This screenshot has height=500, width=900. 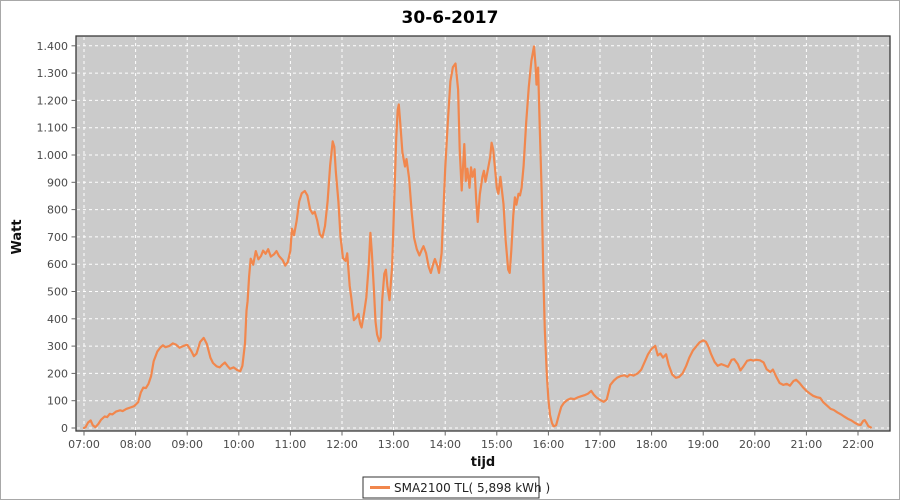 What do you see at coordinates (483, 462) in the screenshot?
I see `x-axis-title: tijd` at bounding box center [483, 462].